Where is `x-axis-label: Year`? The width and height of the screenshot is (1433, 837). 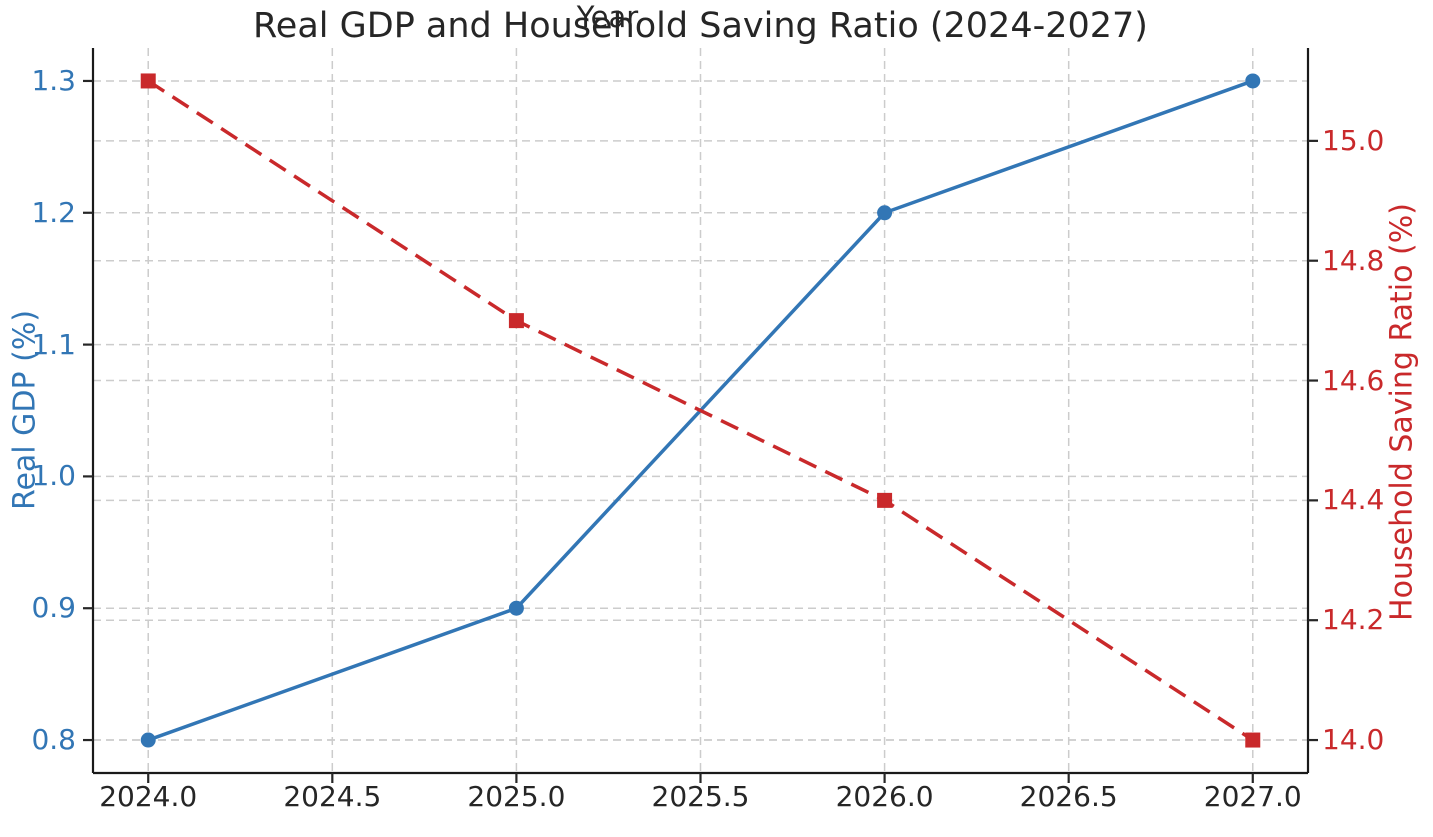
x-axis-label: Year is located at coordinates (607, 17).